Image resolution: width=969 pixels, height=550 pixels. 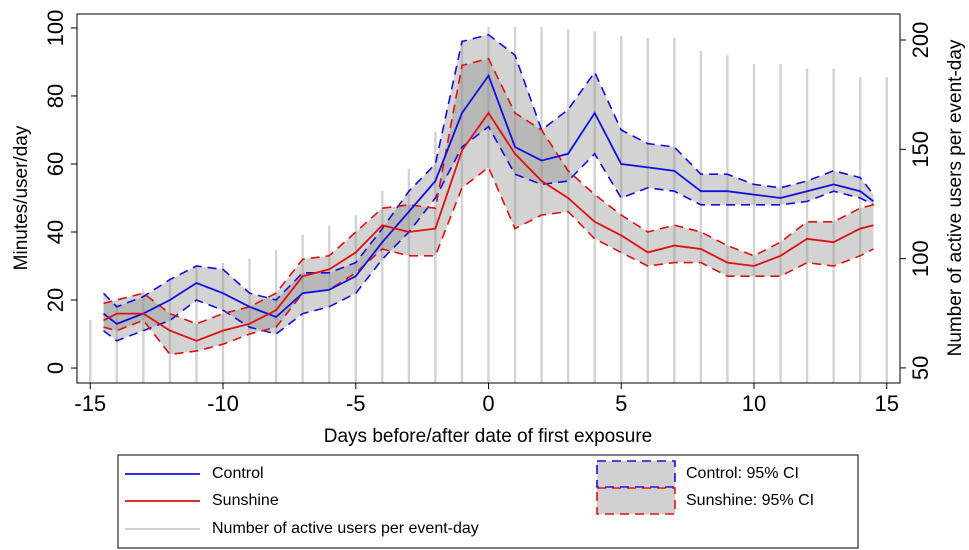 What do you see at coordinates (356, 403) in the screenshot?
I see `x-tick-label: -5` at bounding box center [356, 403].